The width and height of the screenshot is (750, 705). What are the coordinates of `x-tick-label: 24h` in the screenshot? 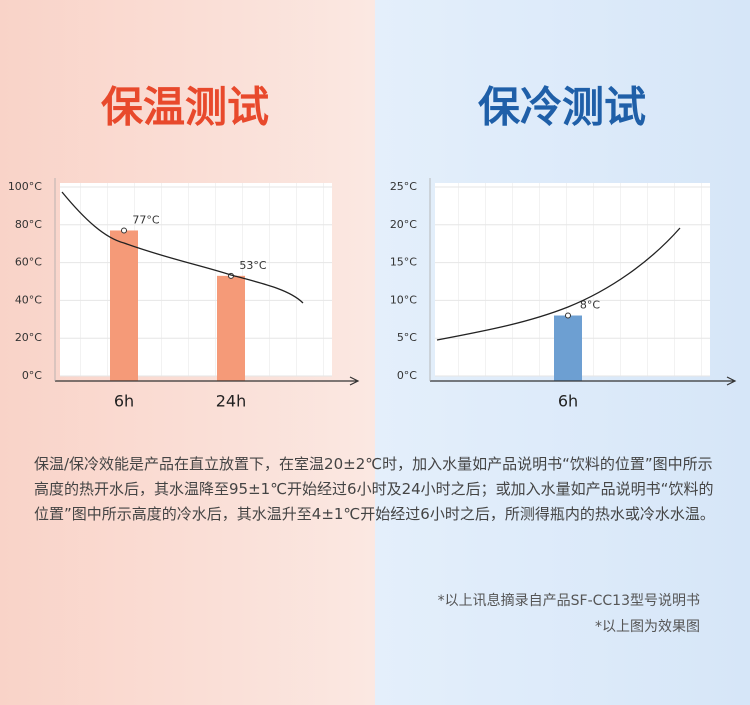 It's located at (231, 401).